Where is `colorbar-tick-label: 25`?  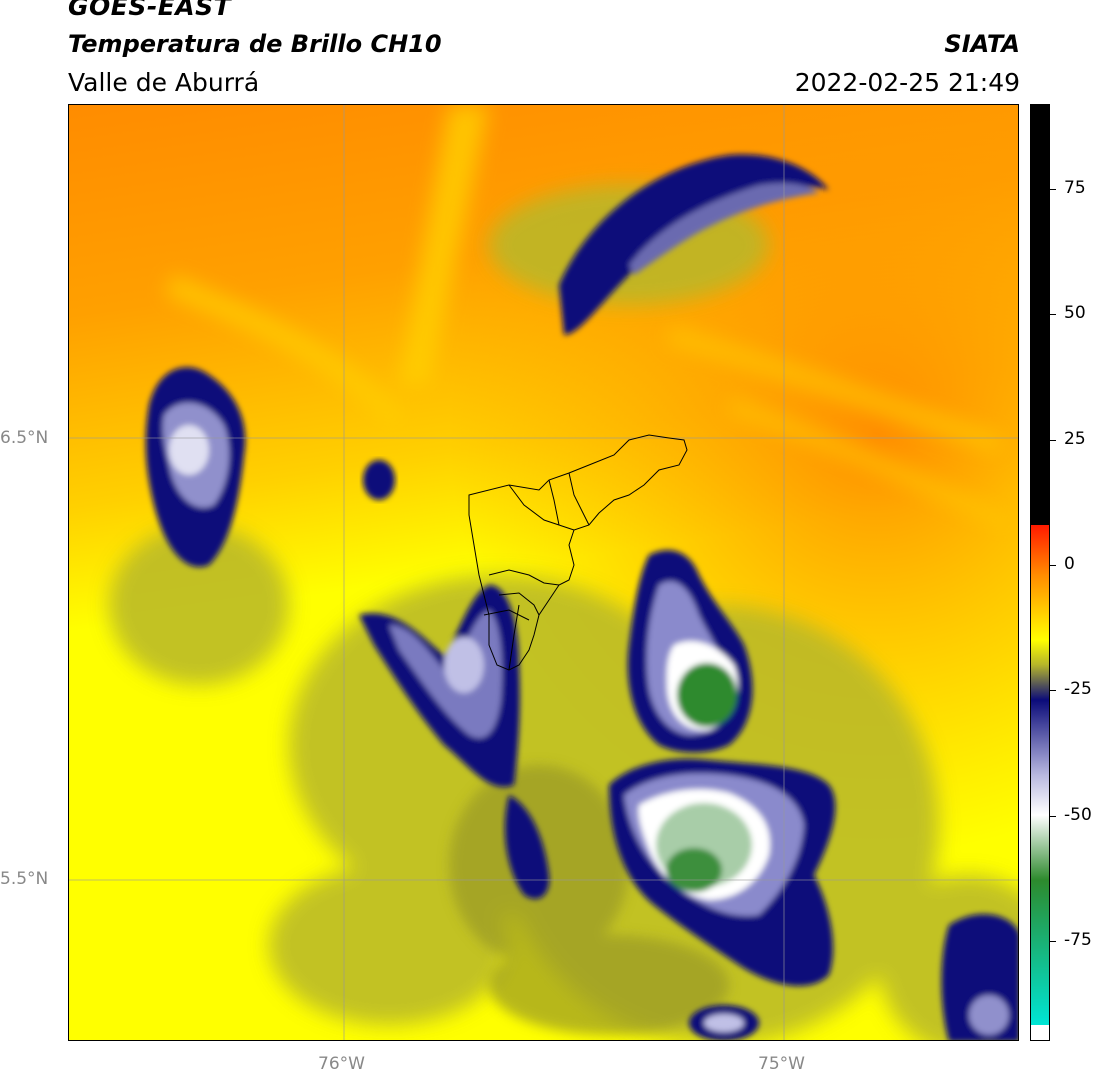 colorbar-tick-label: 25 is located at coordinates (1075, 438).